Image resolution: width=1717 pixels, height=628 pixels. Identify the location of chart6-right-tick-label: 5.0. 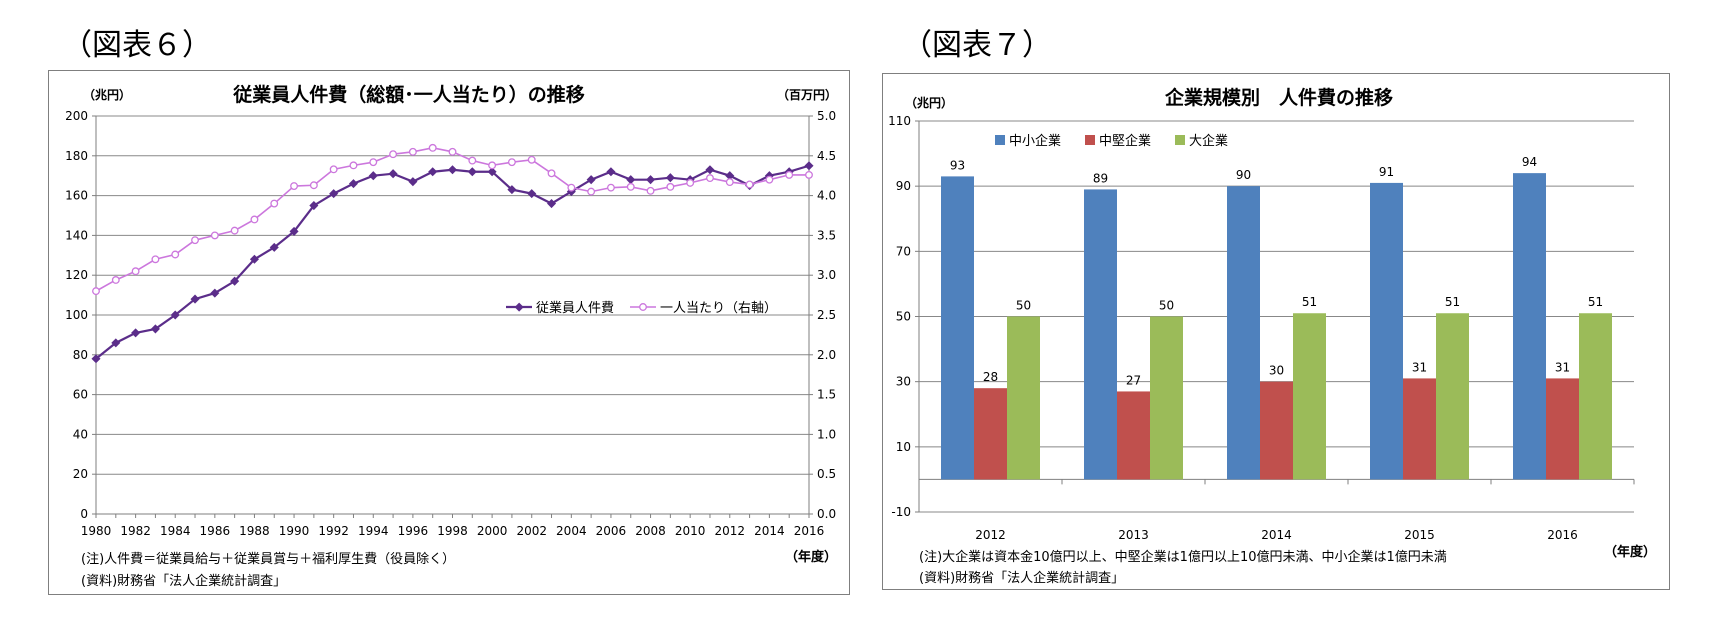
(826, 116).